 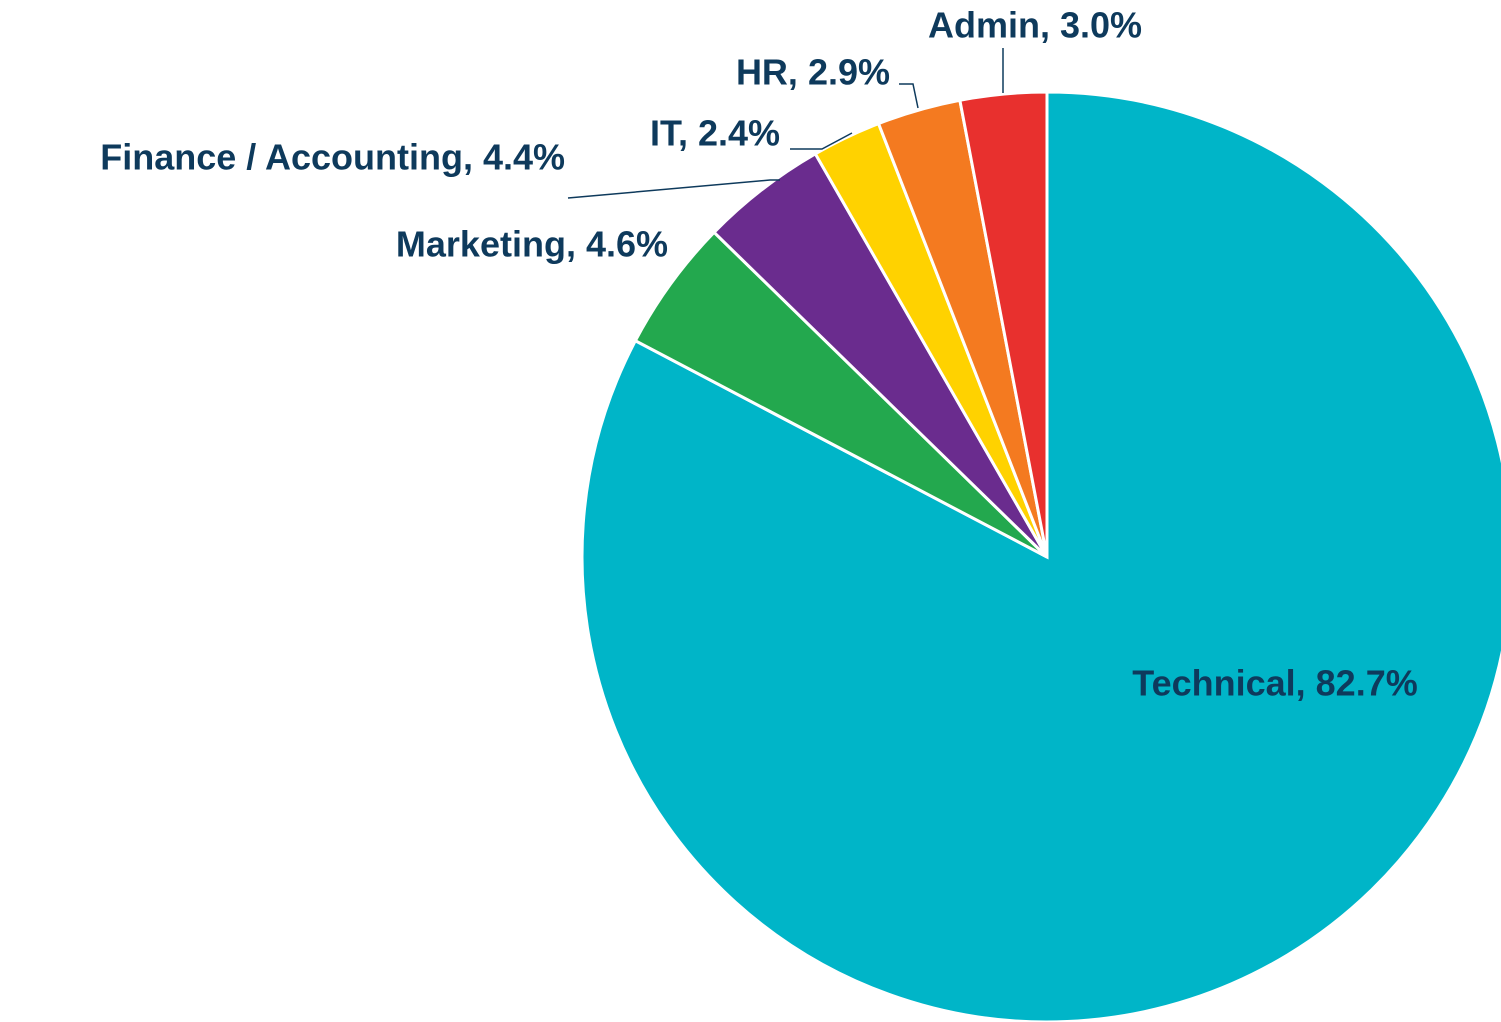 What do you see at coordinates (1274, 683) in the screenshot?
I see `data-label: Technical, 82.7%` at bounding box center [1274, 683].